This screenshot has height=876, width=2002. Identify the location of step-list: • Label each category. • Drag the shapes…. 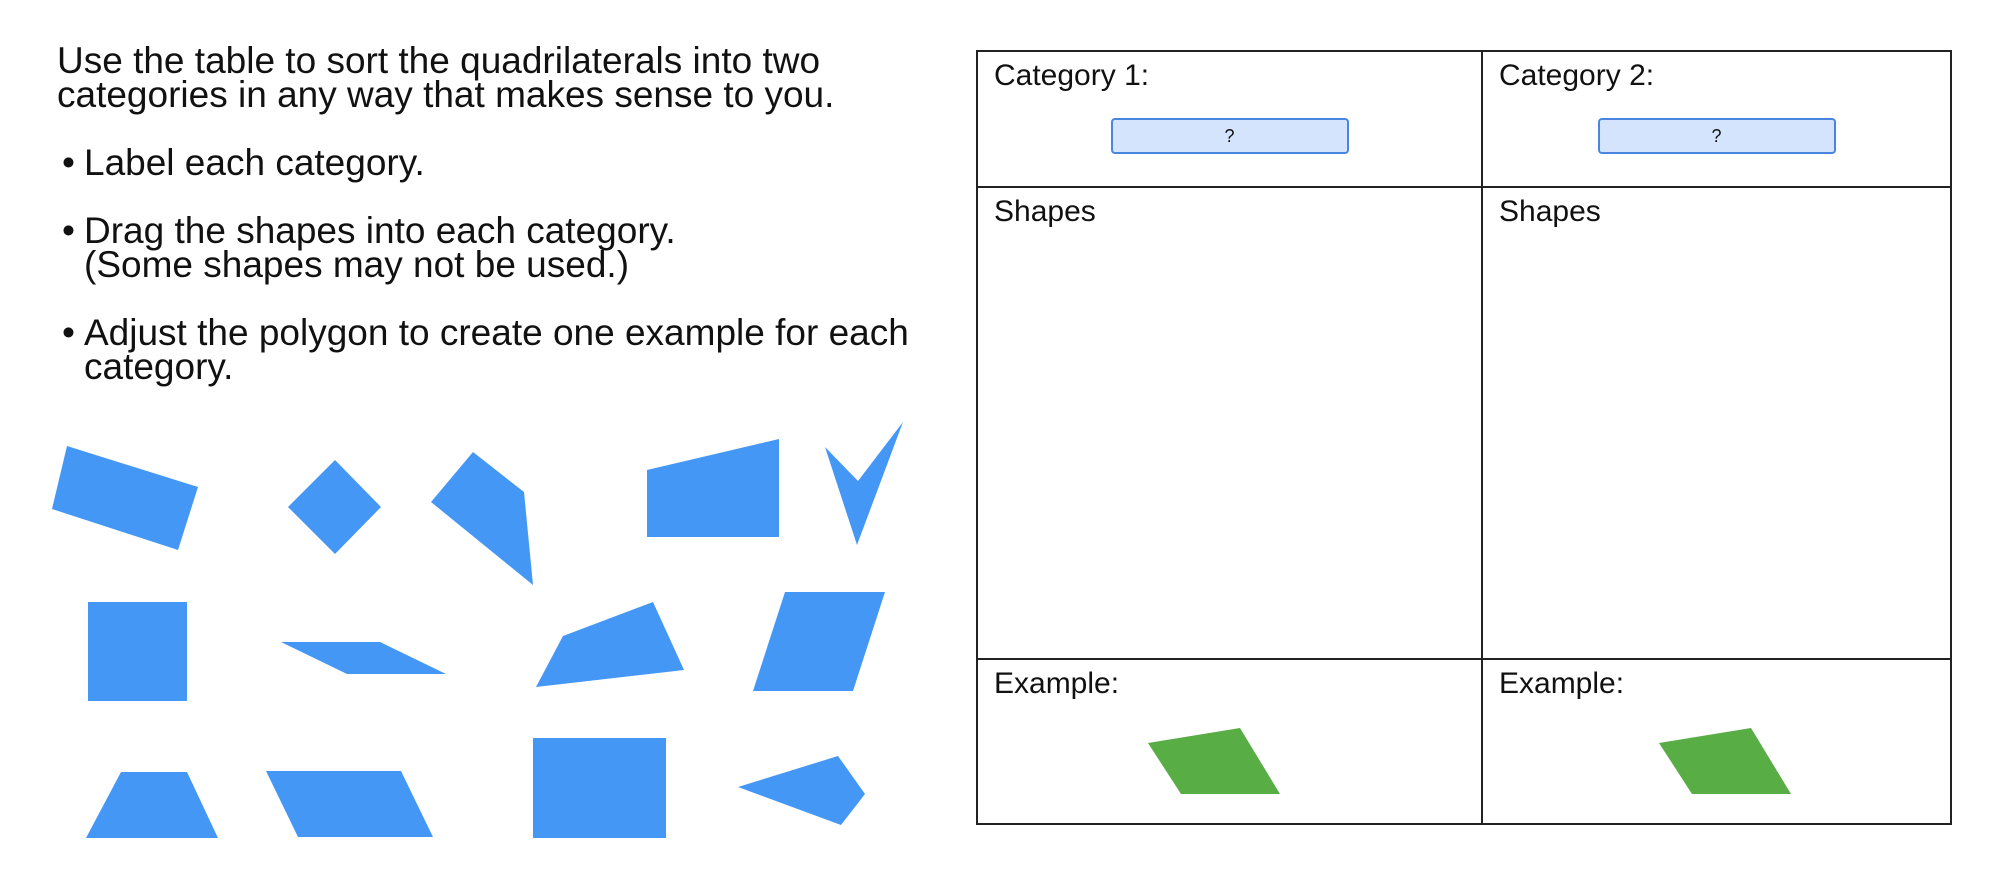
(507, 263).